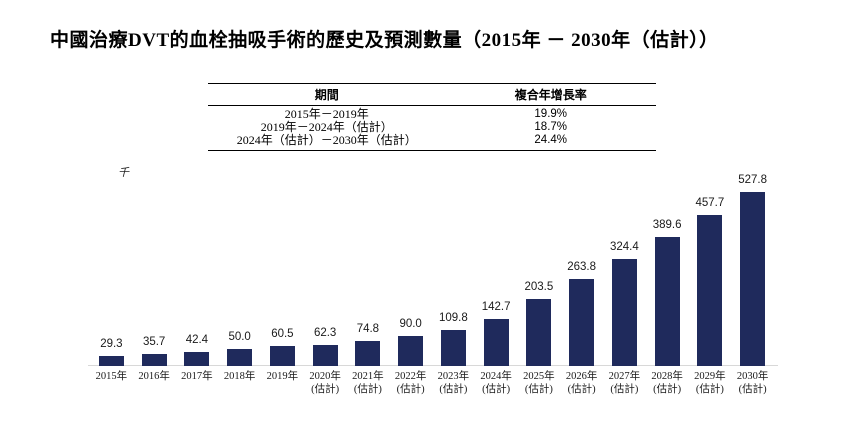  I want to click on x-axis-label: 2018年, so click(239, 376).